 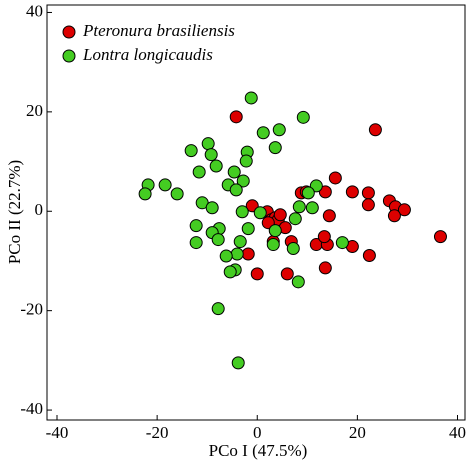 I want to click on x-tick-label: 20, so click(x=357, y=432).